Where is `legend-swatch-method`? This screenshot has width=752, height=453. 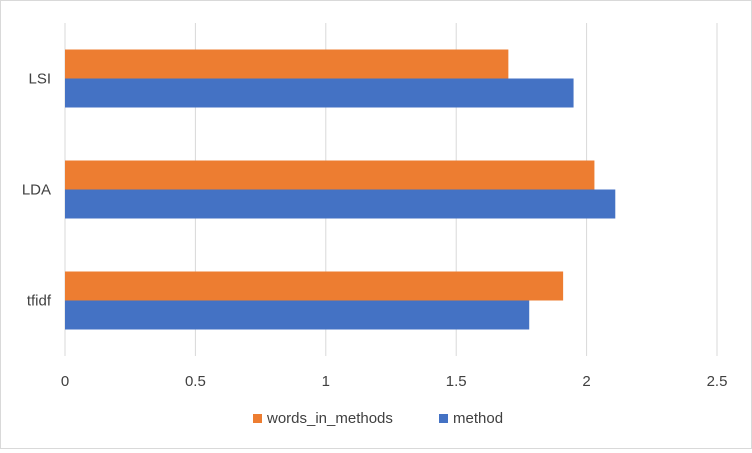 legend-swatch-method is located at coordinates (443, 418).